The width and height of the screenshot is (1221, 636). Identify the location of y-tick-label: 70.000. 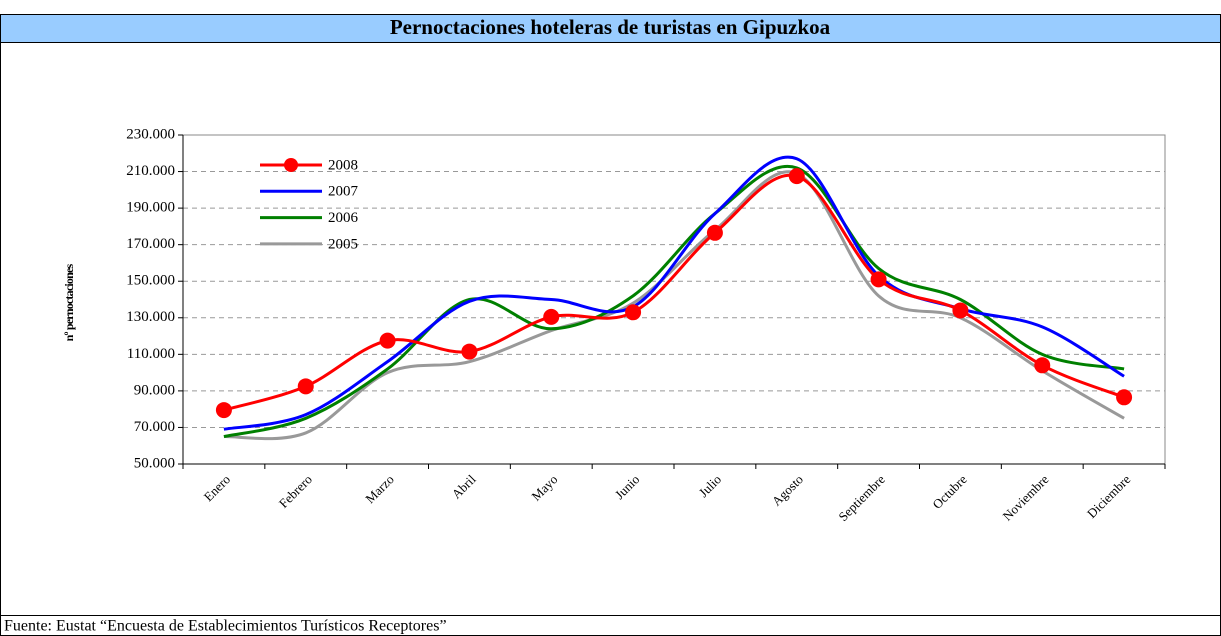
(154, 427).